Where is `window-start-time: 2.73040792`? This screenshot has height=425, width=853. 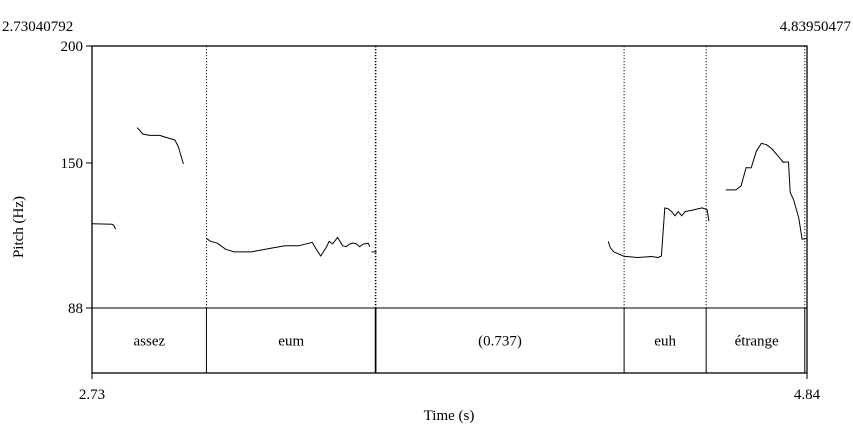
window-start-time: 2.73040792 is located at coordinates (37, 27).